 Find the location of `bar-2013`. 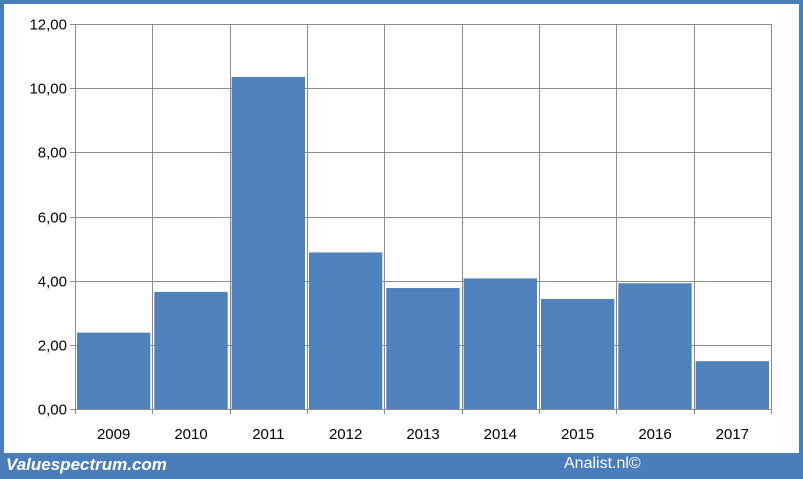

bar-2013 is located at coordinates (423, 348).